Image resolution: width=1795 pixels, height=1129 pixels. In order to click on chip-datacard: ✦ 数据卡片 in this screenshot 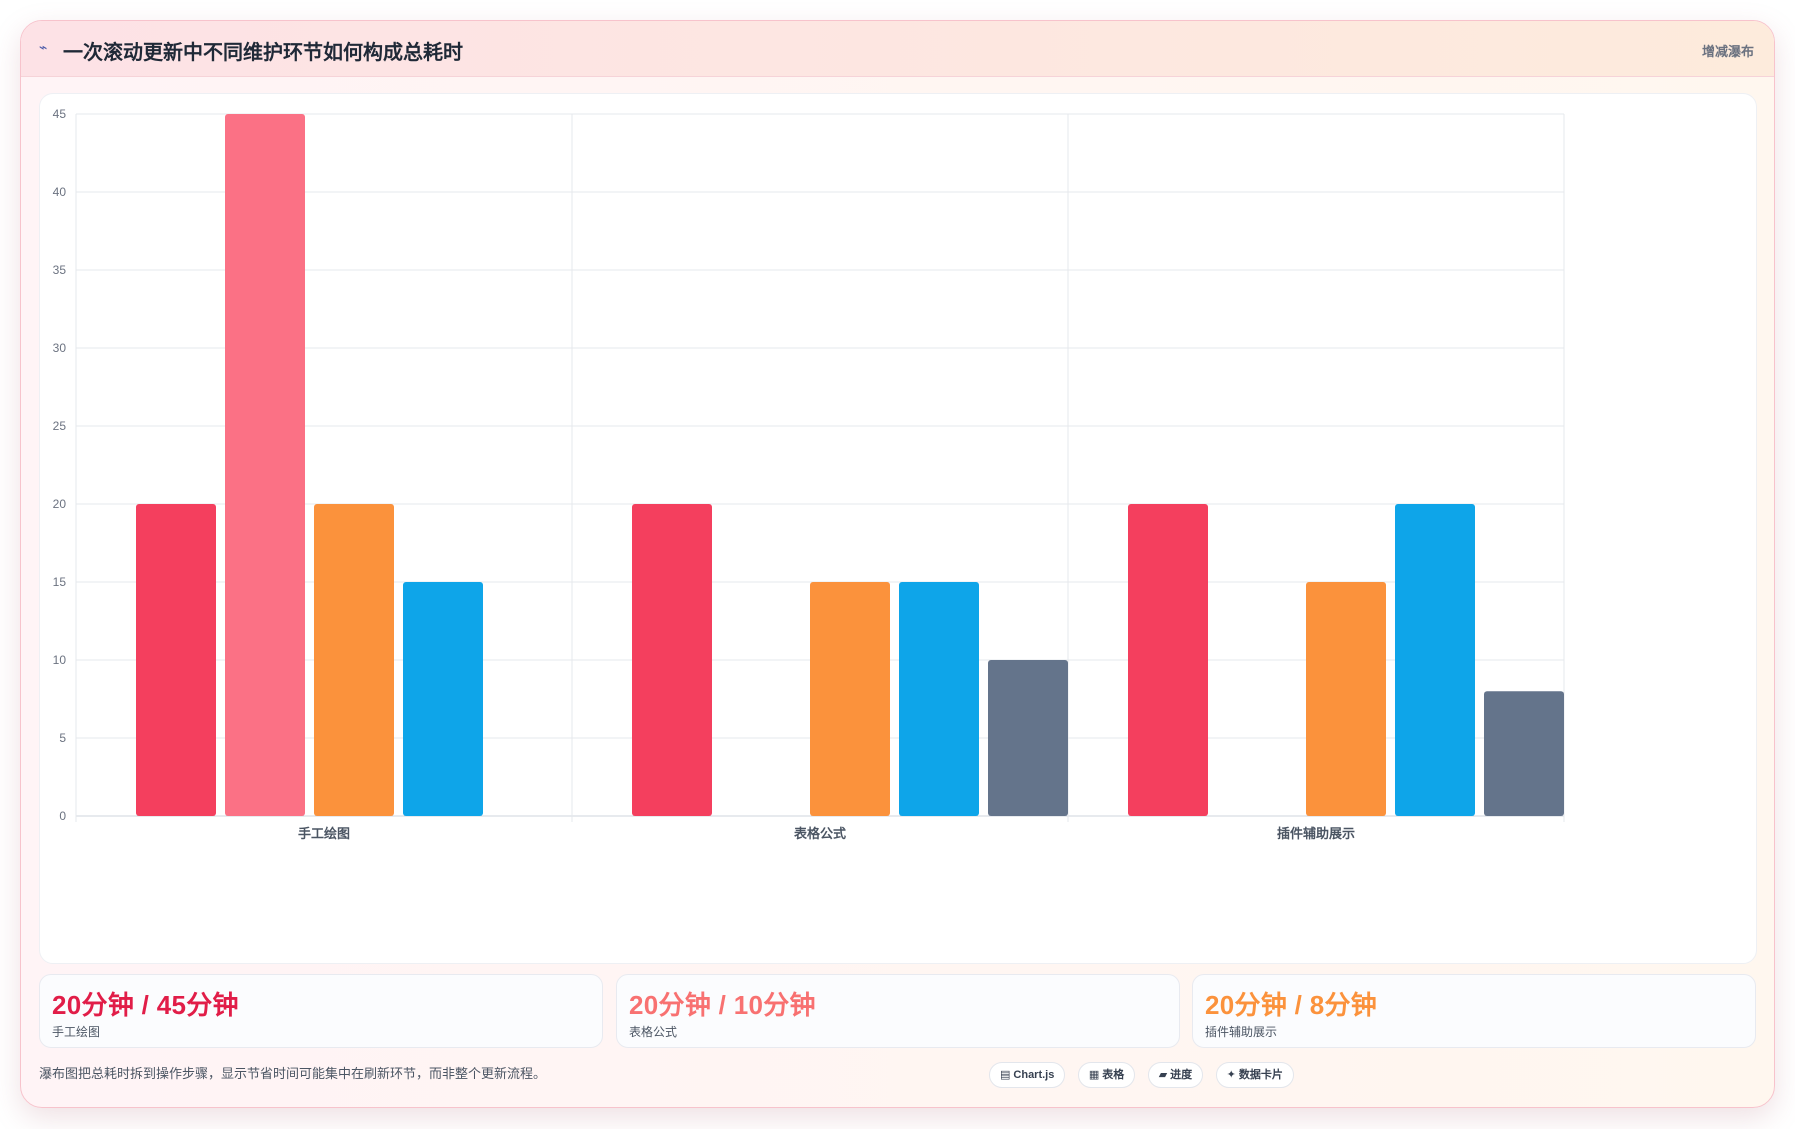, I will do `click(1254, 1075)`.